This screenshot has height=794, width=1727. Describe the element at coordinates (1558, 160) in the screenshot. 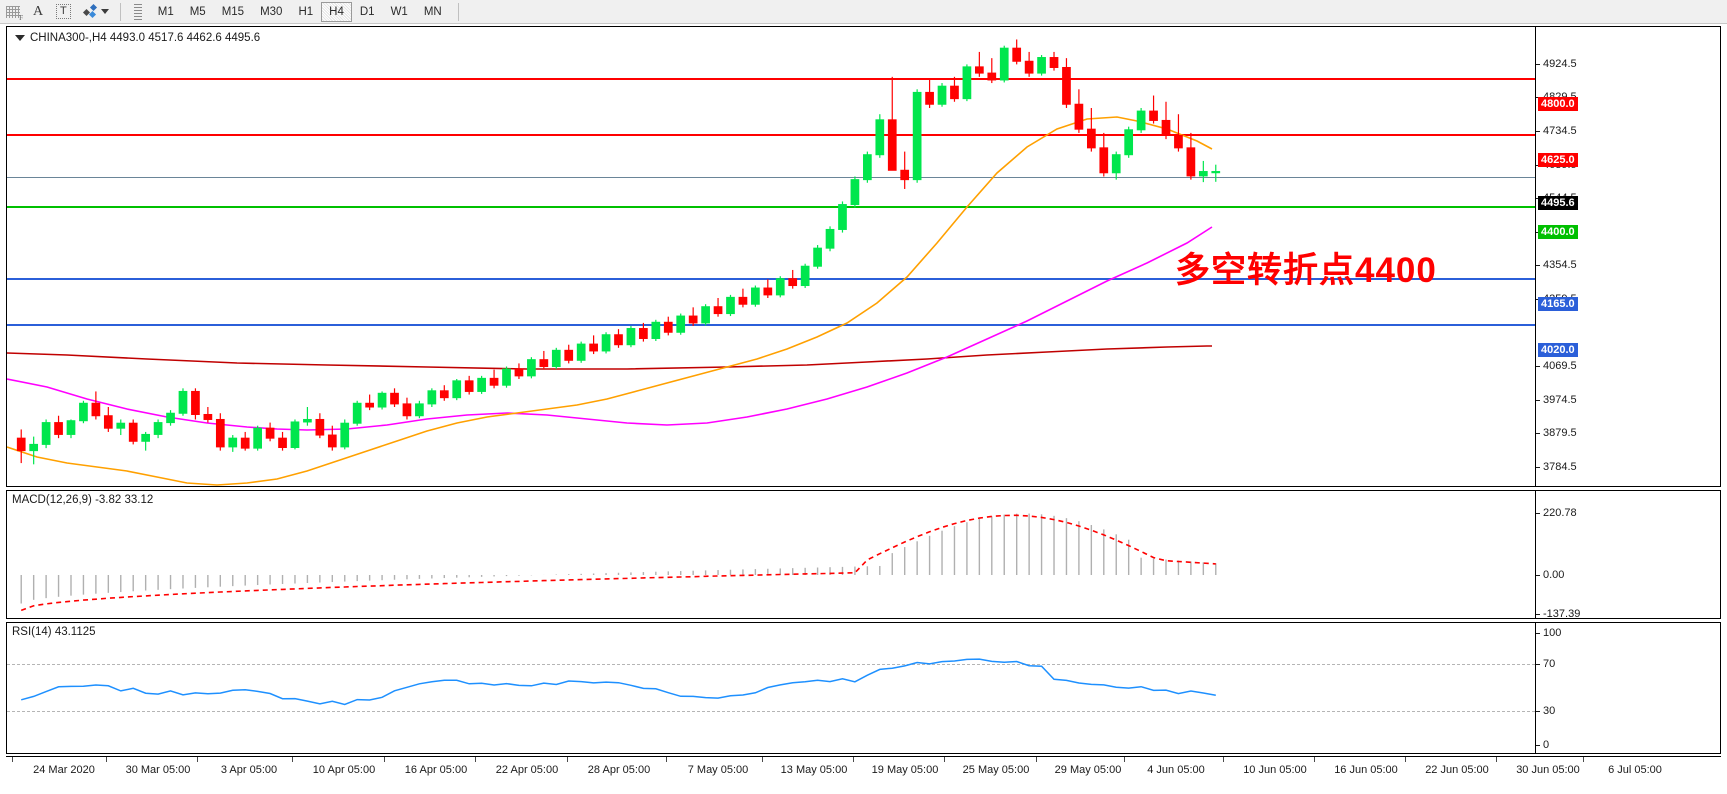

I see `price-level-badge: 4625.0` at that location.